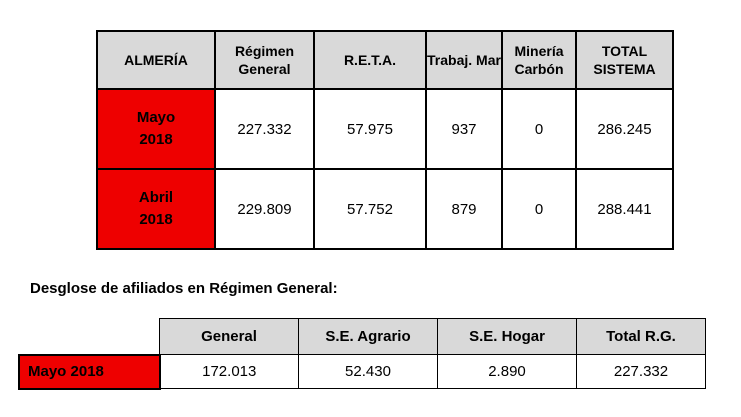  I want to click on value-trabaj-mar: 879, so click(464, 209).